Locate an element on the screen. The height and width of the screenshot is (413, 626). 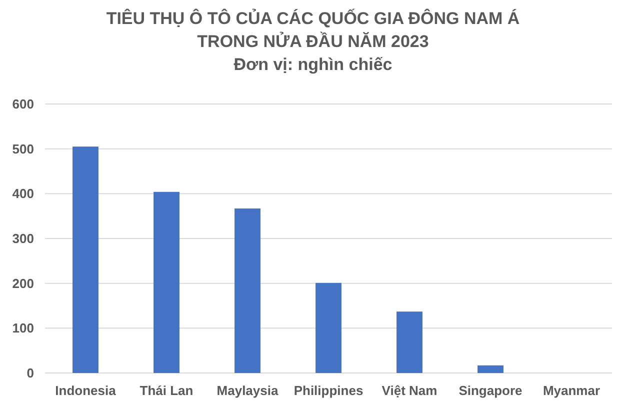
y-tick-label: 0 is located at coordinates (30, 373).